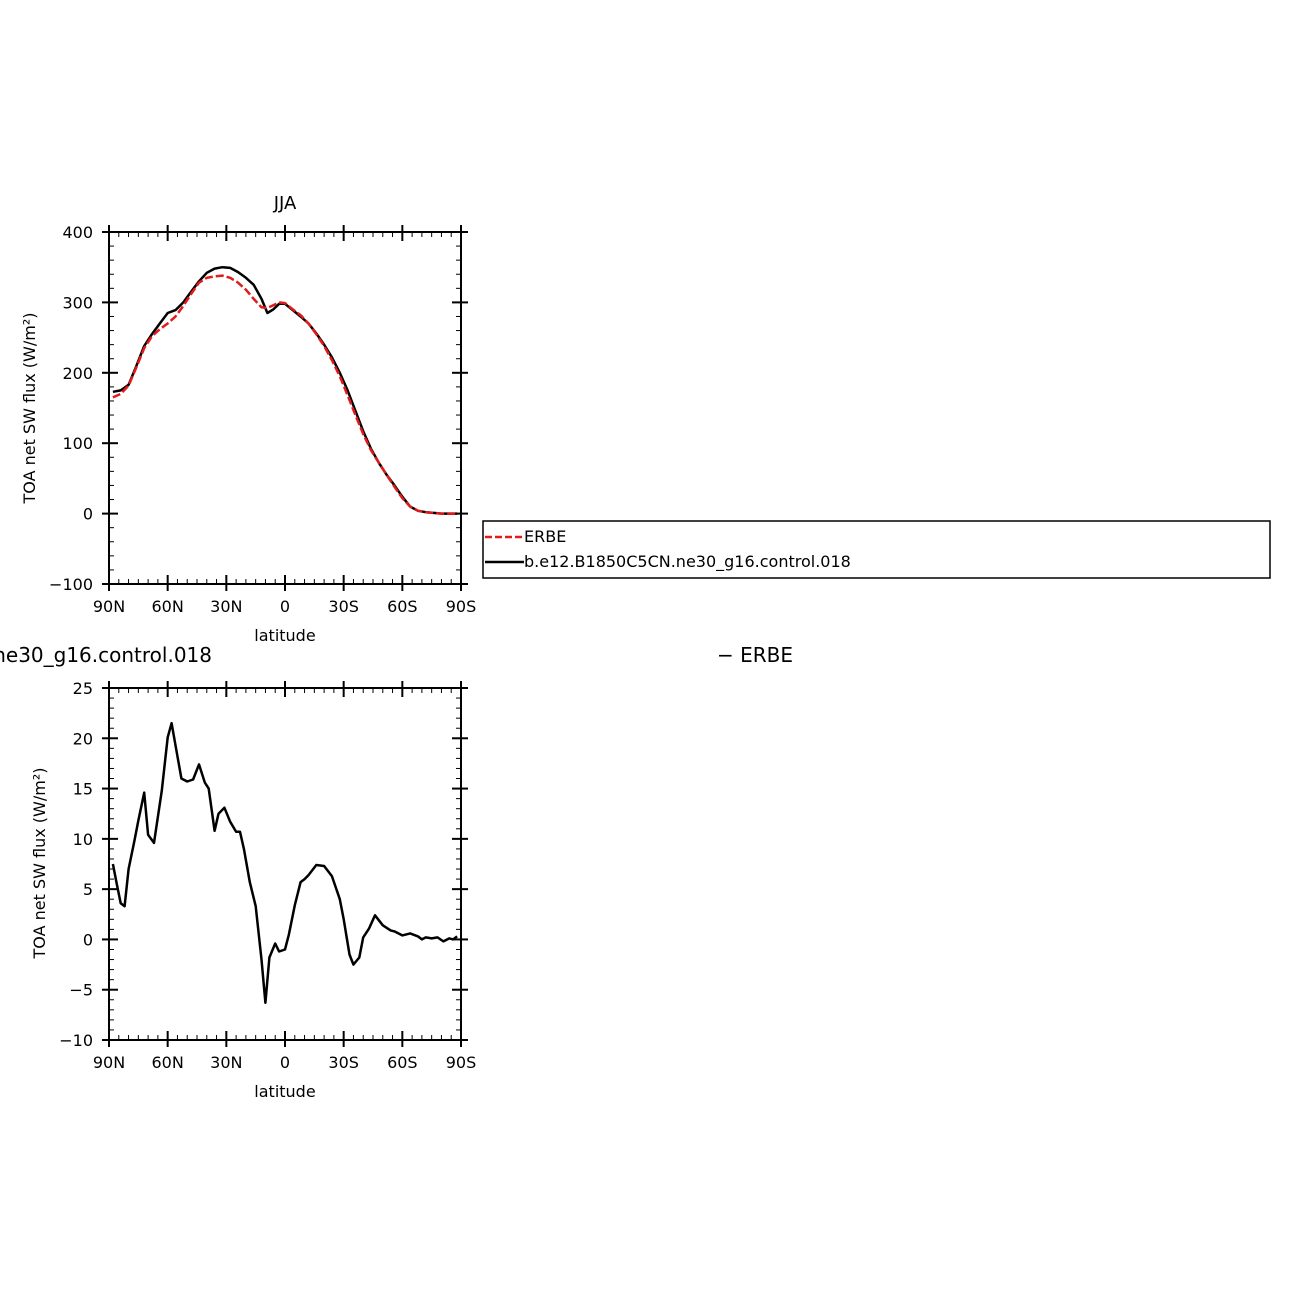  I want to click on legend-label-erbe: ERBE, so click(545, 536).